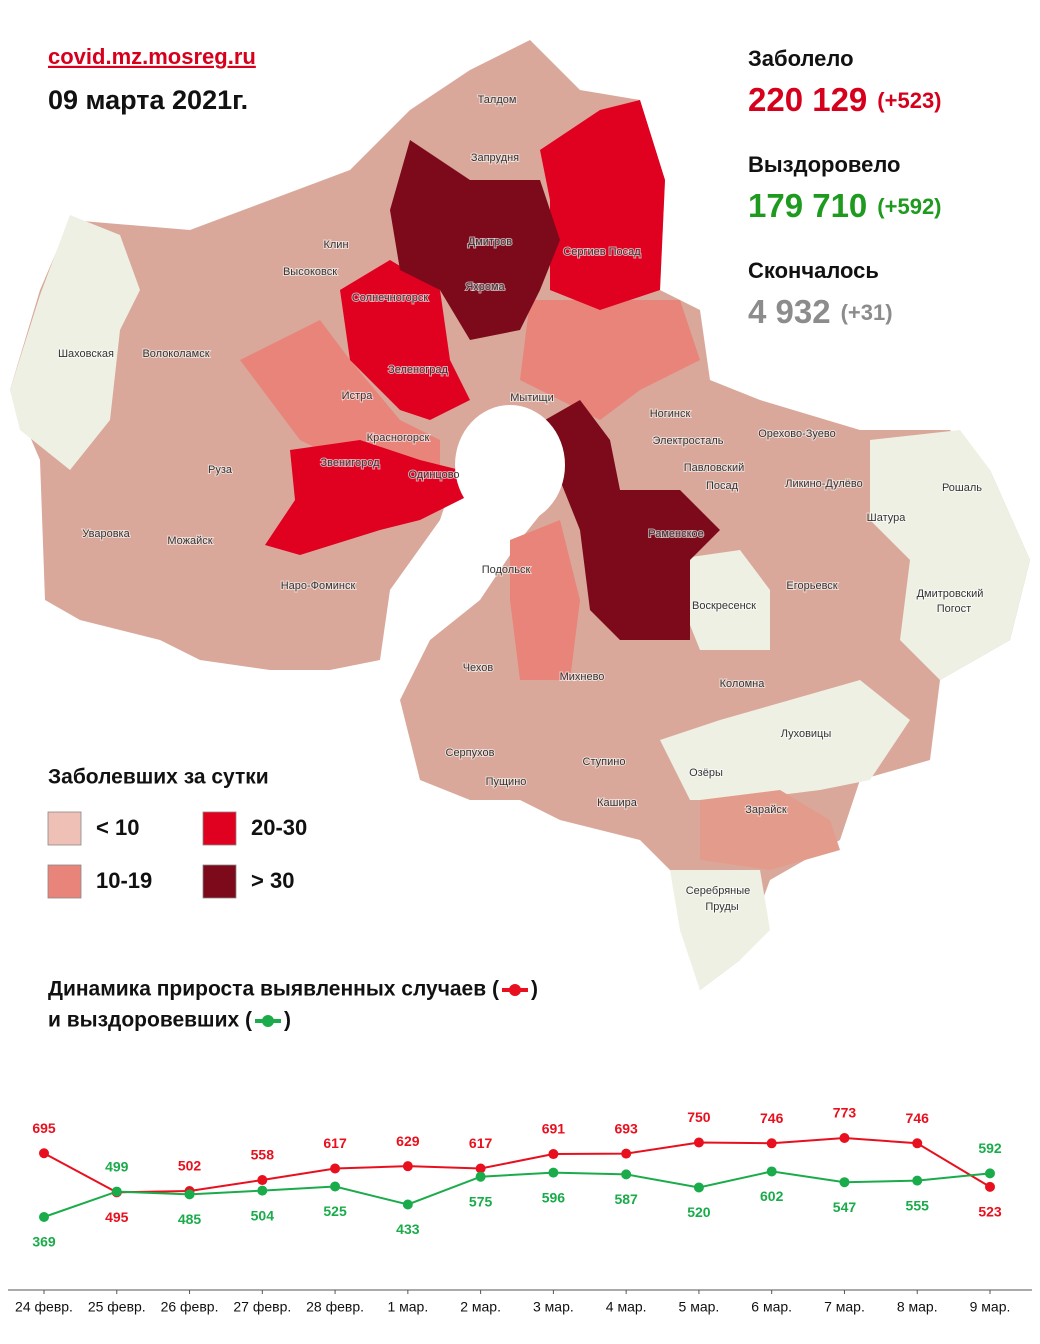 Image resolution: width=1040 pixels, height=1344 pixels. I want to click on map-label: Луховицы, so click(806, 734).